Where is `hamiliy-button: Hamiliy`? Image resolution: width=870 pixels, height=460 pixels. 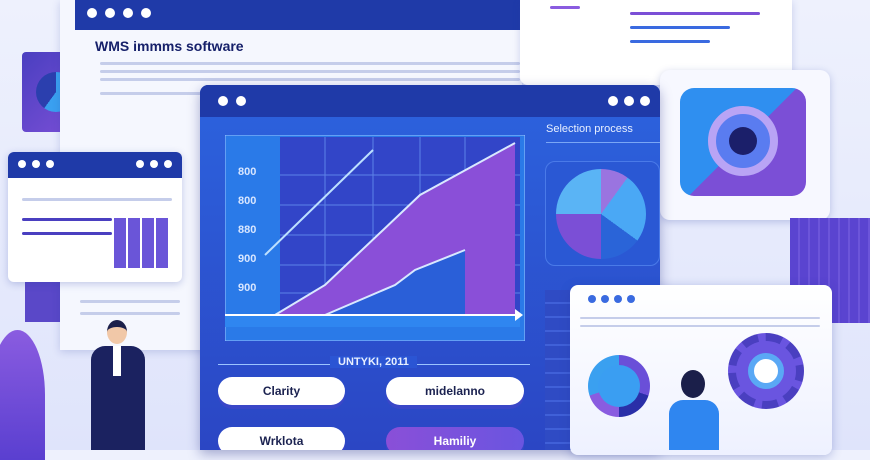 hamiliy-button: Hamiliy is located at coordinates (455, 438).